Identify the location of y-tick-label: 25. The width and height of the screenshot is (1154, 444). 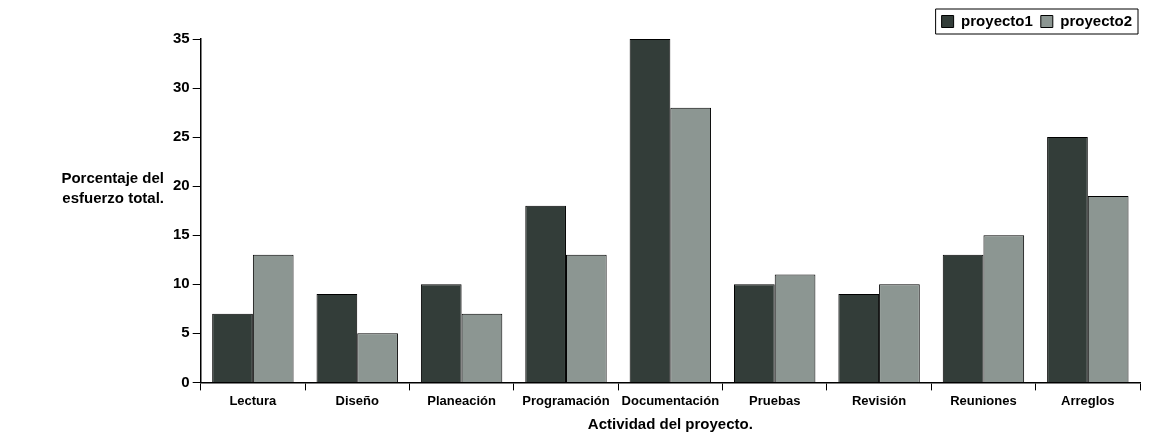
(181, 136).